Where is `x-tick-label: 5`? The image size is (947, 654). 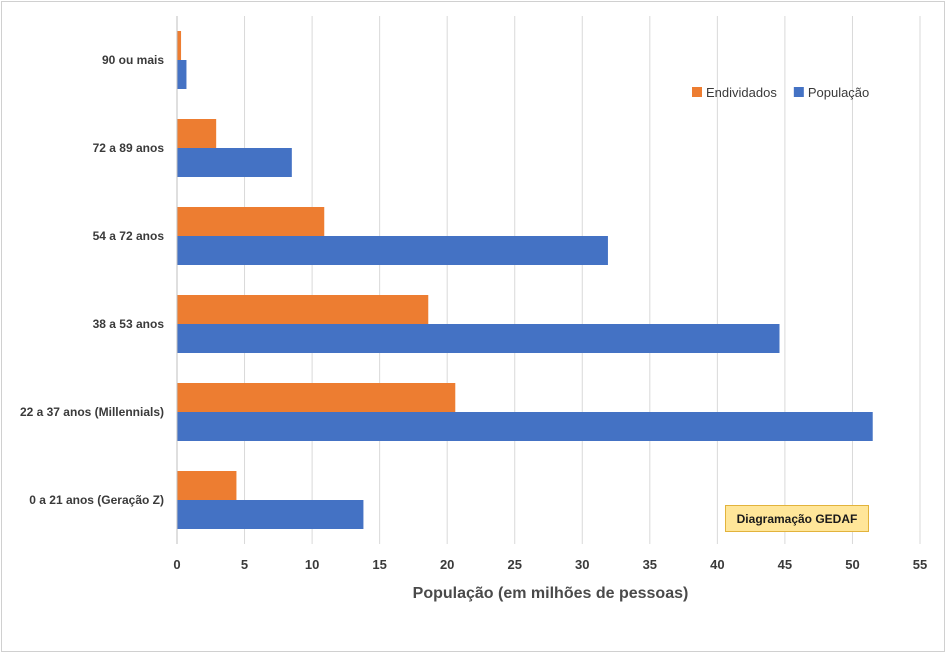 x-tick-label: 5 is located at coordinates (244, 564).